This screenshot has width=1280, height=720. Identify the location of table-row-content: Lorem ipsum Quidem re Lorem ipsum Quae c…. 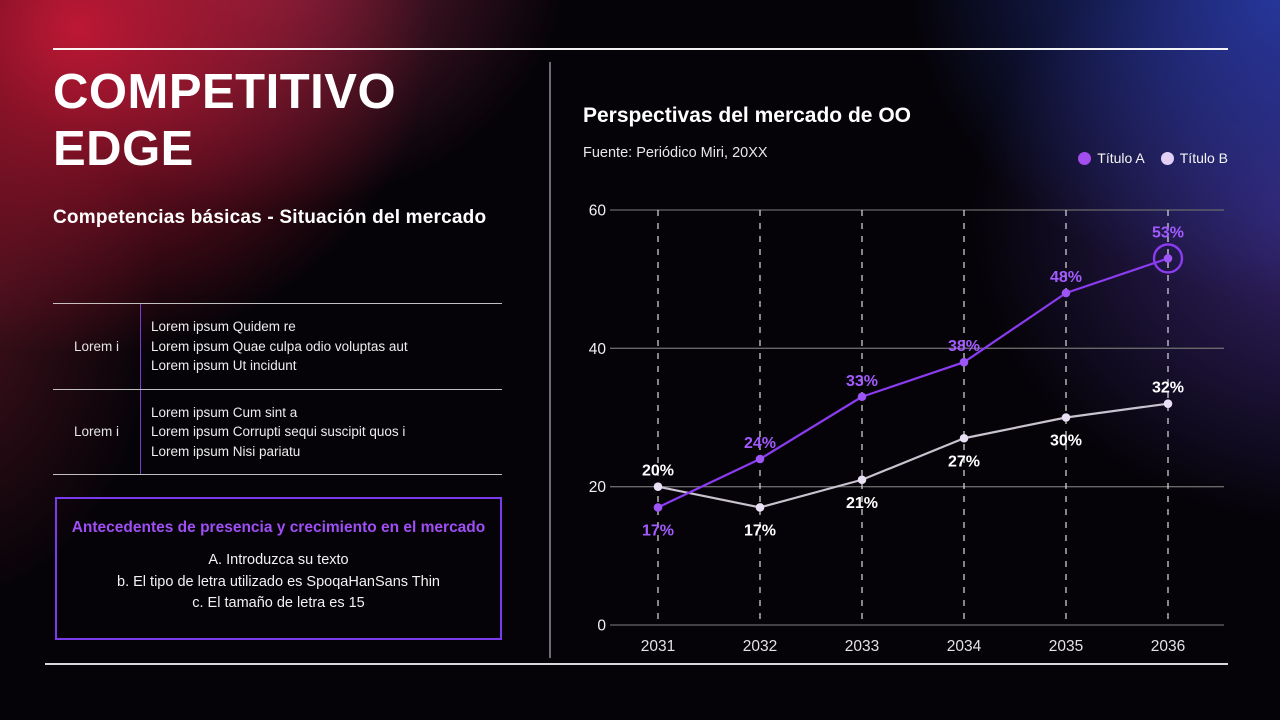
(321, 346).